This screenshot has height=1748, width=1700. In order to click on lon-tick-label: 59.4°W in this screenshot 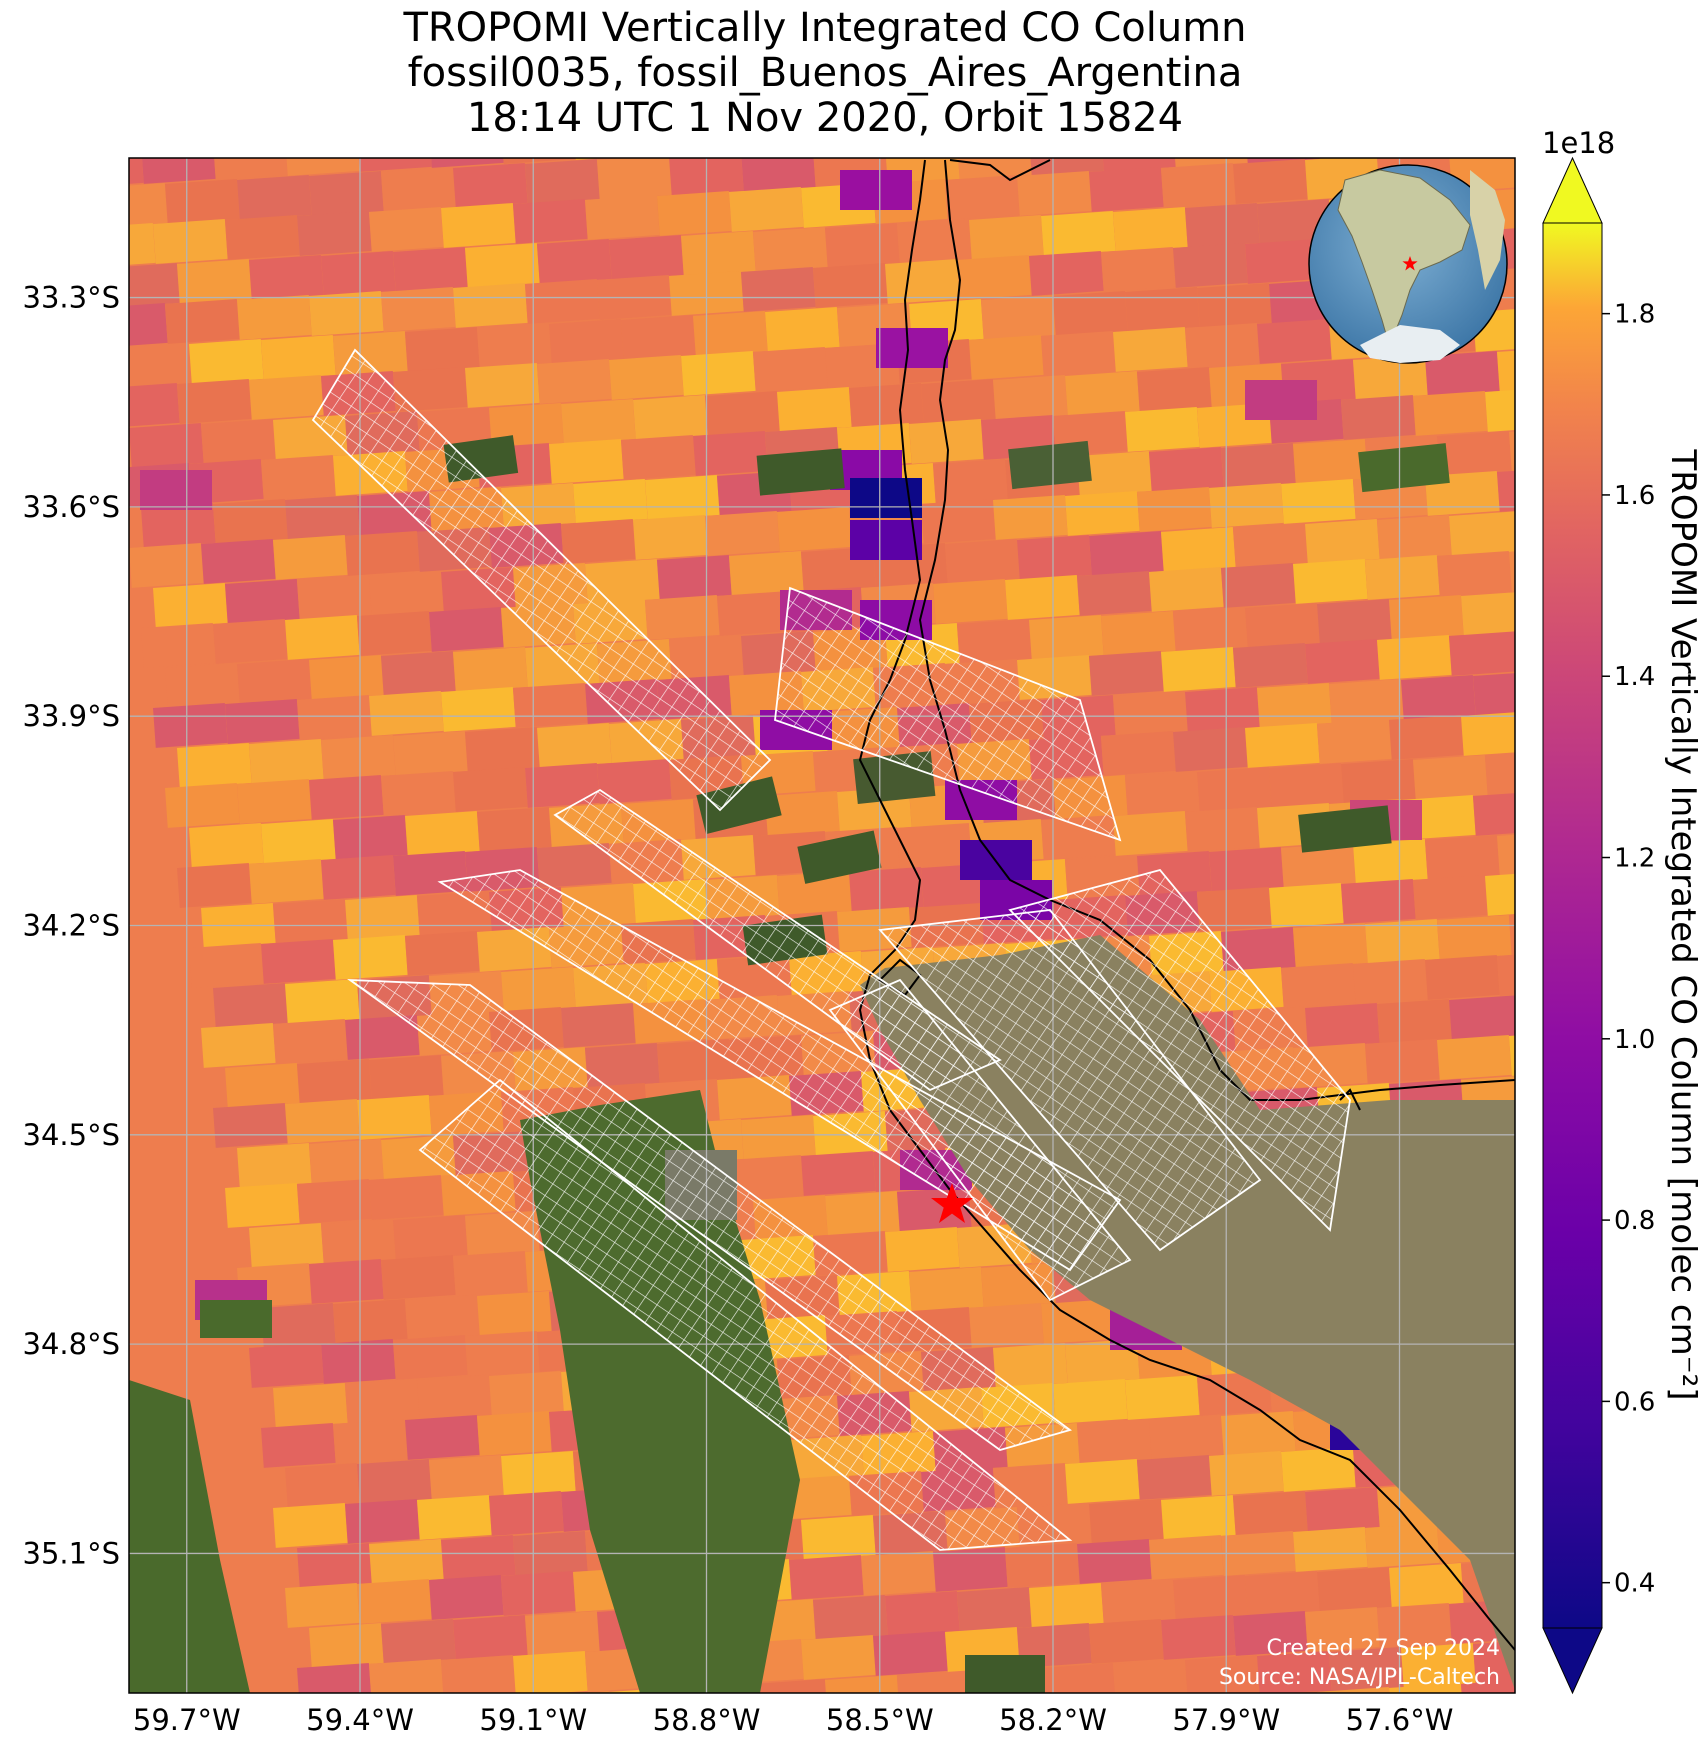, I will do `click(360, 1720)`.